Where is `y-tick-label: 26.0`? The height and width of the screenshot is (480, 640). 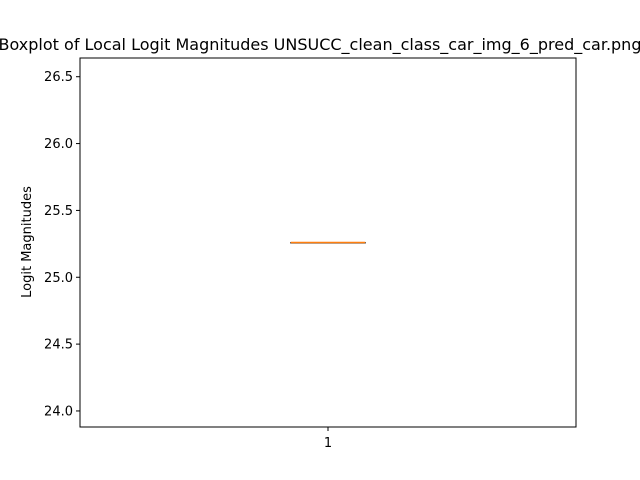
y-tick-label: 26.0 is located at coordinates (58, 144).